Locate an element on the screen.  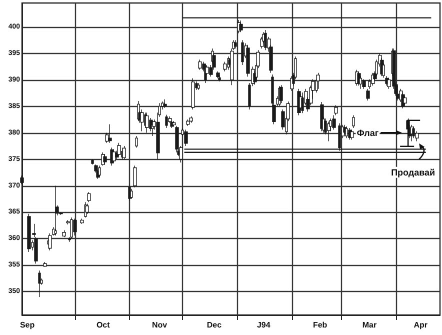
annotation: Продавай is located at coordinates (413, 172).